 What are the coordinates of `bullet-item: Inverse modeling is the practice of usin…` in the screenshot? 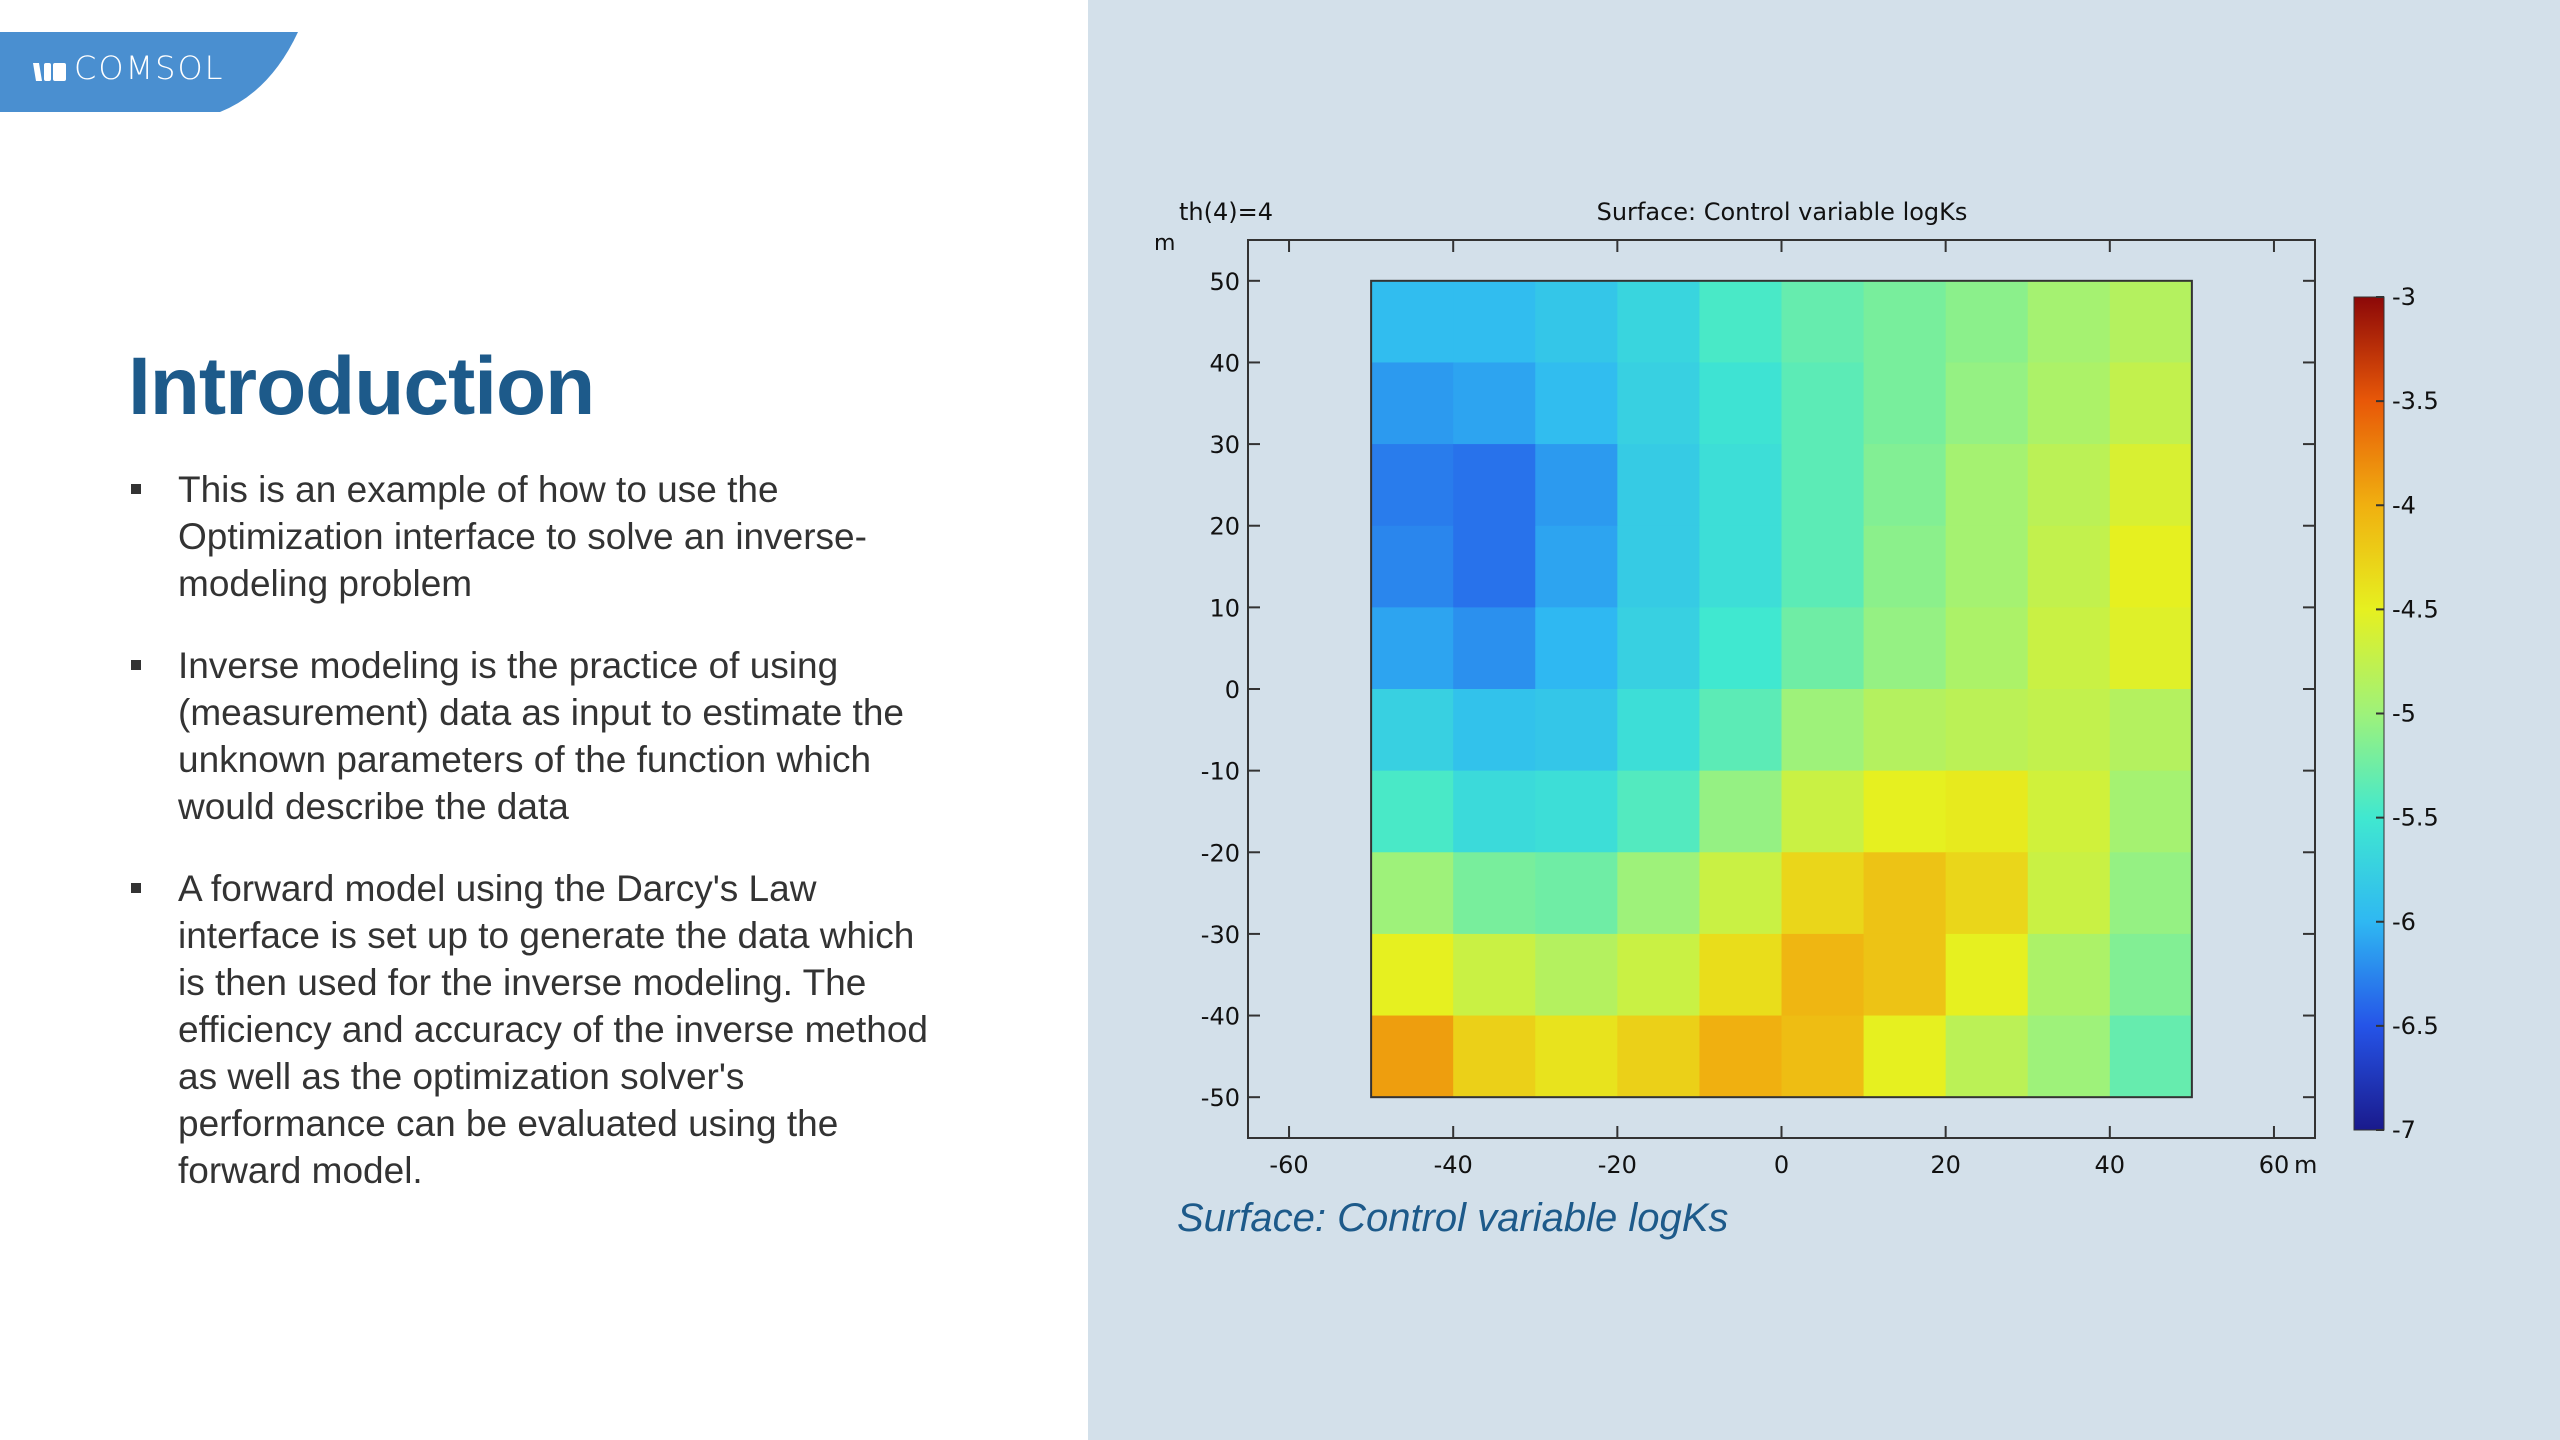 It's located at (538, 736).